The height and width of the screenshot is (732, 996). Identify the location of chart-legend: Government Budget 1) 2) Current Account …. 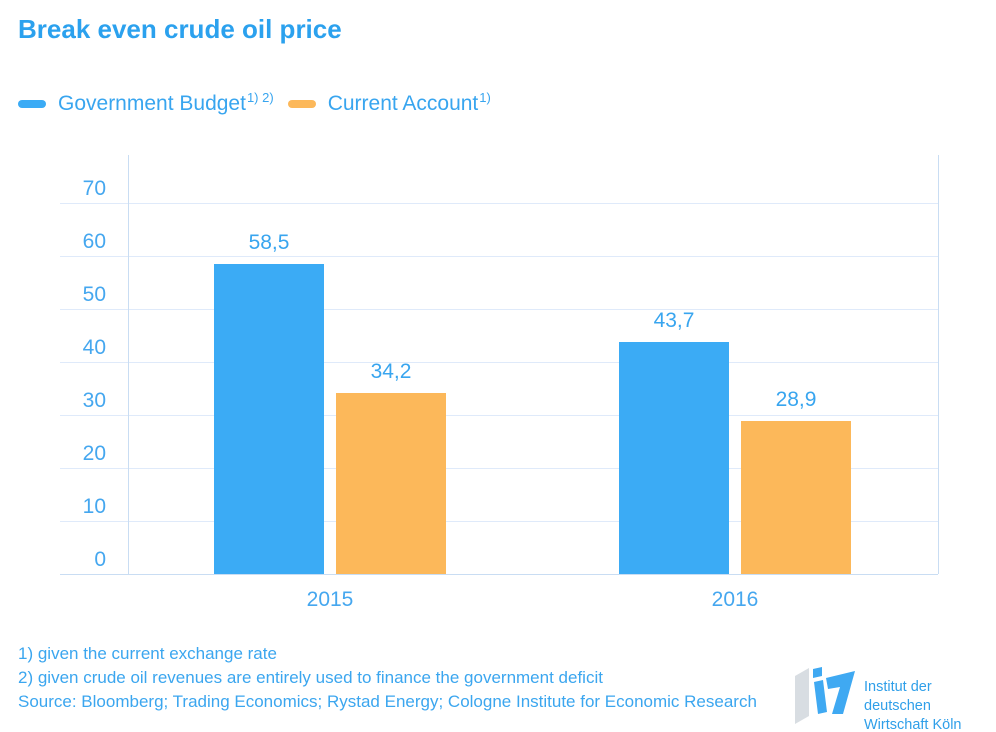
(254, 102).